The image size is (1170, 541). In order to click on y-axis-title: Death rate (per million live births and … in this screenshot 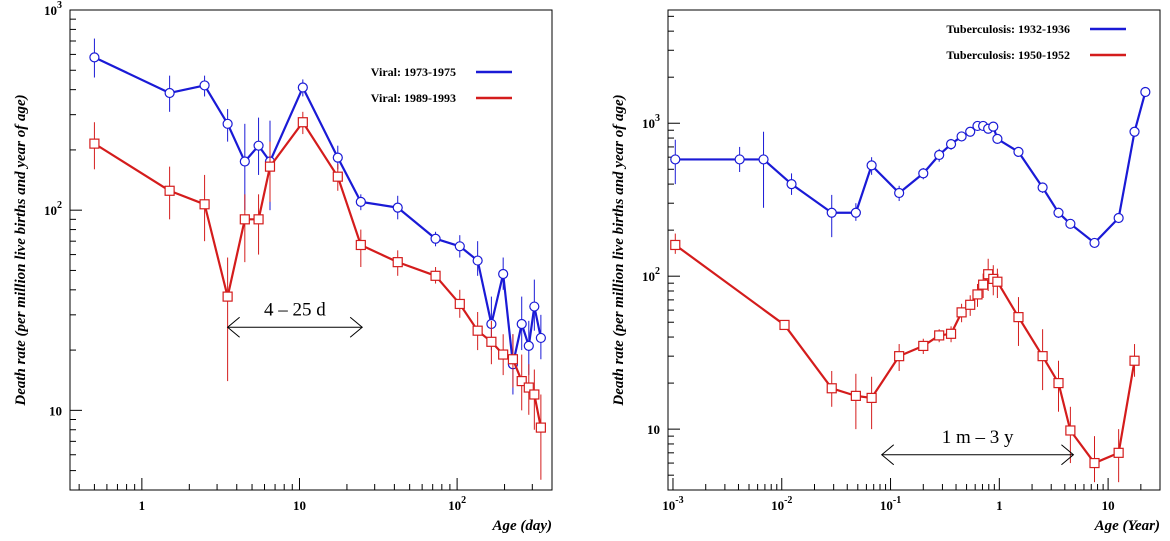, I will do `click(619, 250)`.